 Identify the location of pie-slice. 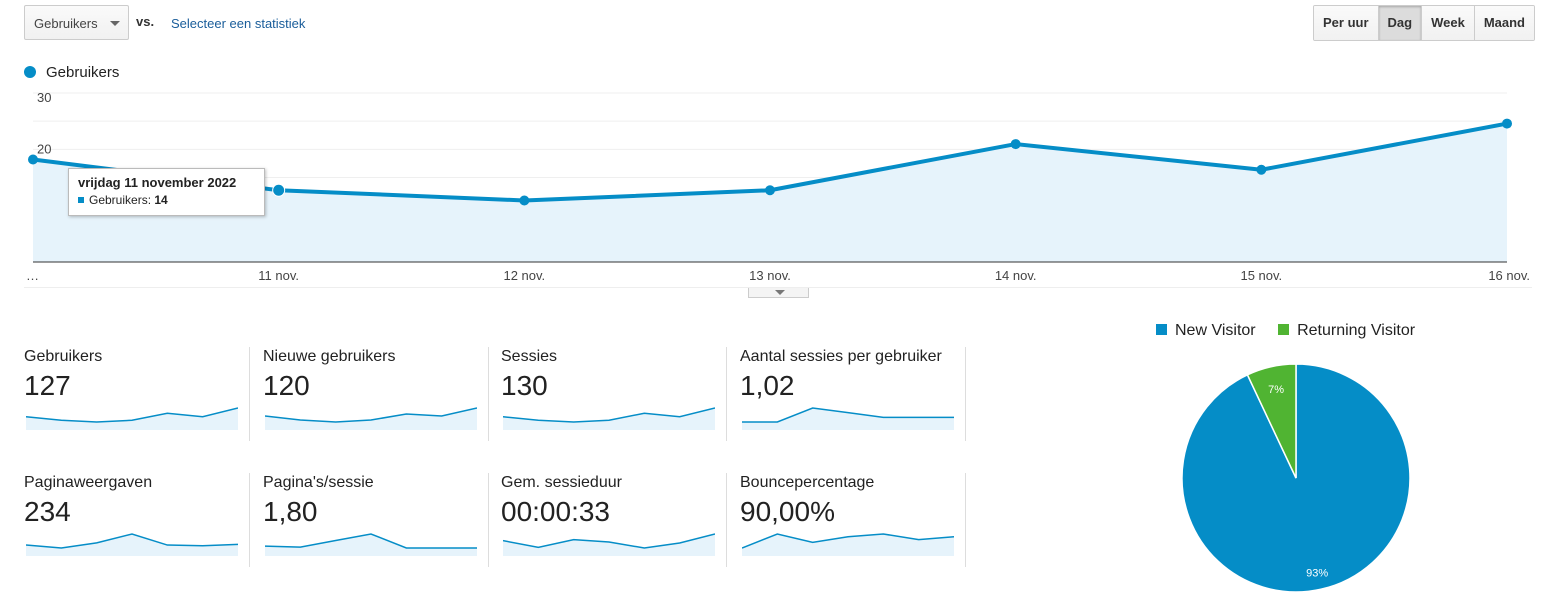
(1271, 421).